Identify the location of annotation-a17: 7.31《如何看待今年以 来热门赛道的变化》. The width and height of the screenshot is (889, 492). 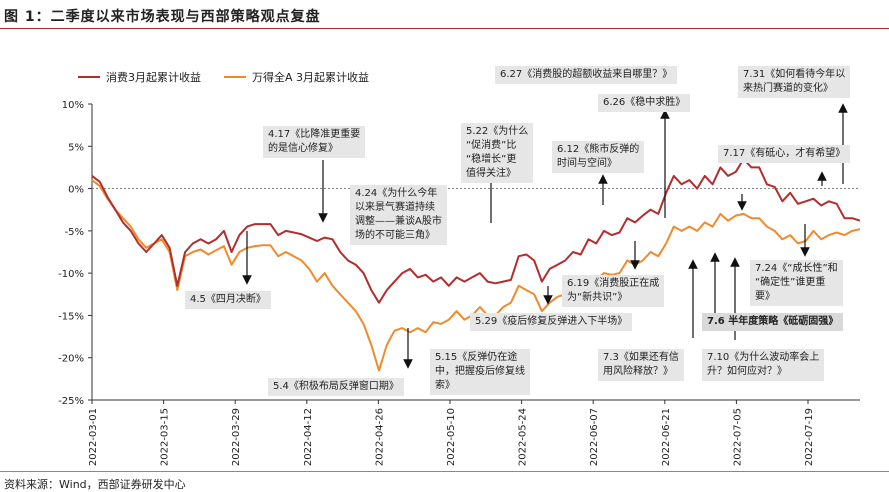
(794, 82).